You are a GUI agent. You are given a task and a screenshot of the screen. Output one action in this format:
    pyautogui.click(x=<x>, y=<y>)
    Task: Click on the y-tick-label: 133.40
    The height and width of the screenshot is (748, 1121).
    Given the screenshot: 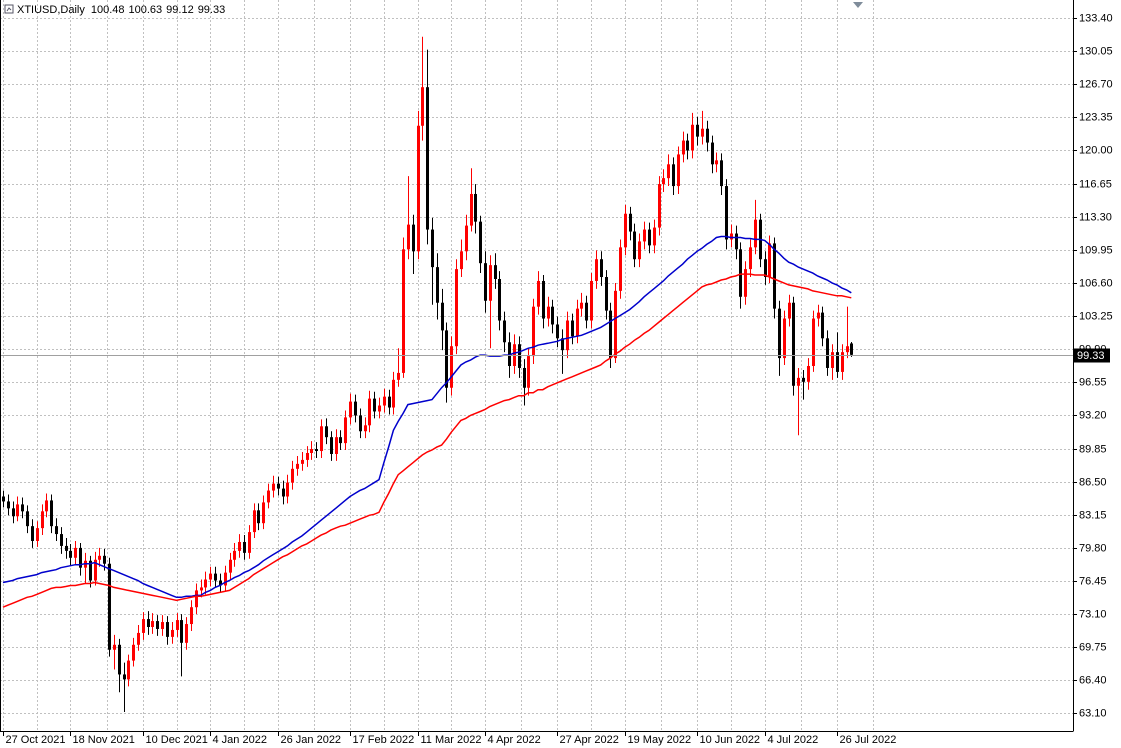 What is the action you would take?
    pyautogui.click(x=1096, y=18)
    